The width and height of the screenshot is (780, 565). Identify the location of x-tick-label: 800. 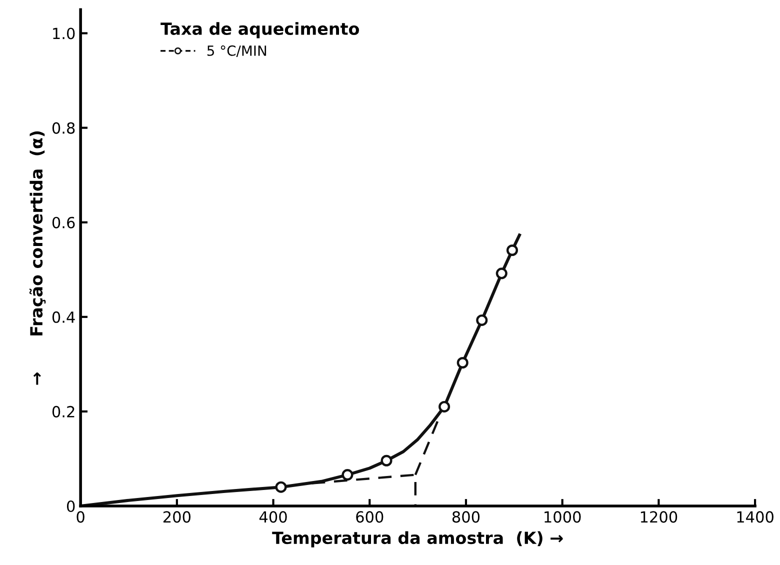
(466, 517).